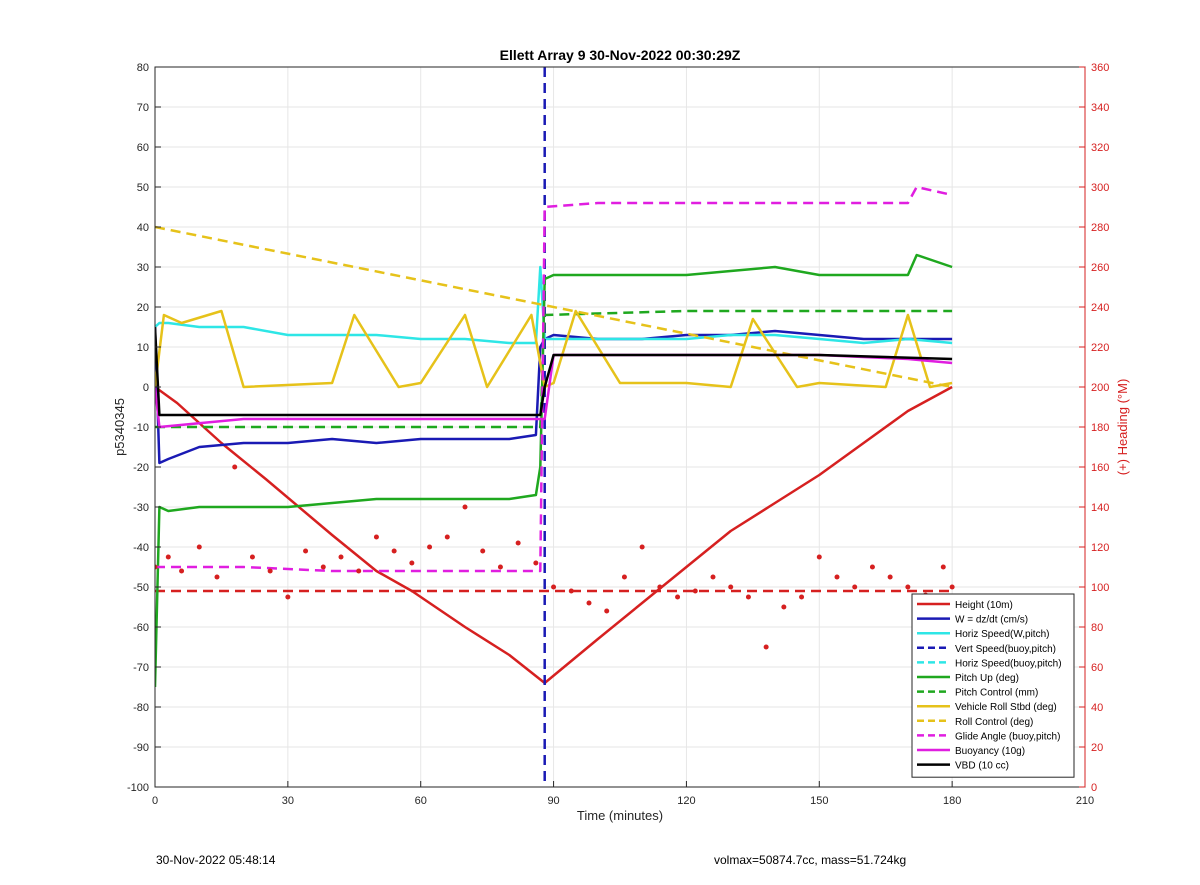 This screenshot has height=885, width=1200. Describe the element at coordinates (141, 628) in the screenshot. I see `y-tick-label: -60` at that location.